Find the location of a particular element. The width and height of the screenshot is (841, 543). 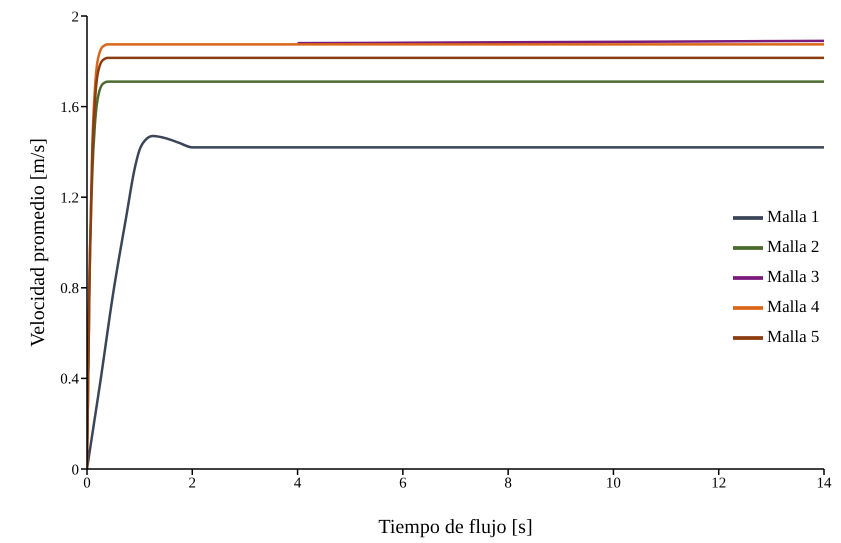

y-axis-title: Velocidad promedio [m/s] is located at coordinates (38, 242).